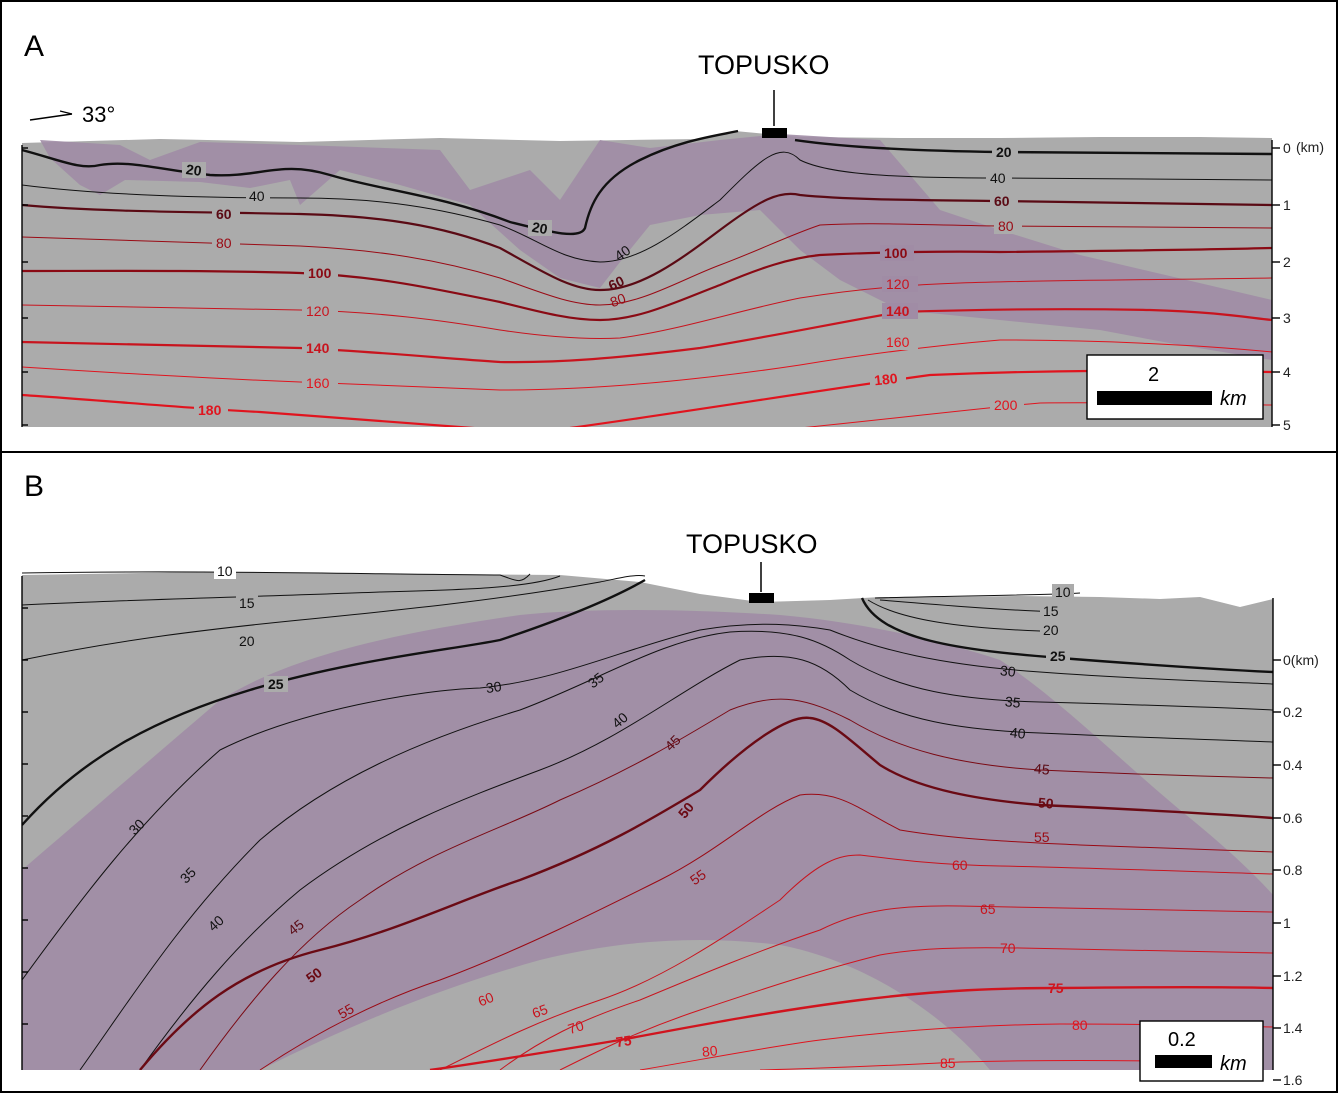  What do you see at coordinates (1293, 818) in the screenshot?
I see `panel-b-depth-tick-3: 0.6` at bounding box center [1293, 818].